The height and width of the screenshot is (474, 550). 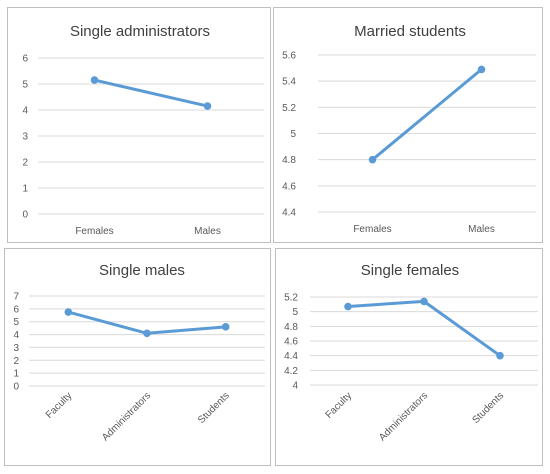 What do you see at coordinates (289, 56) in the screenshot?
I see `y-tick-label: 5.6` at bounding box center [289, 56].